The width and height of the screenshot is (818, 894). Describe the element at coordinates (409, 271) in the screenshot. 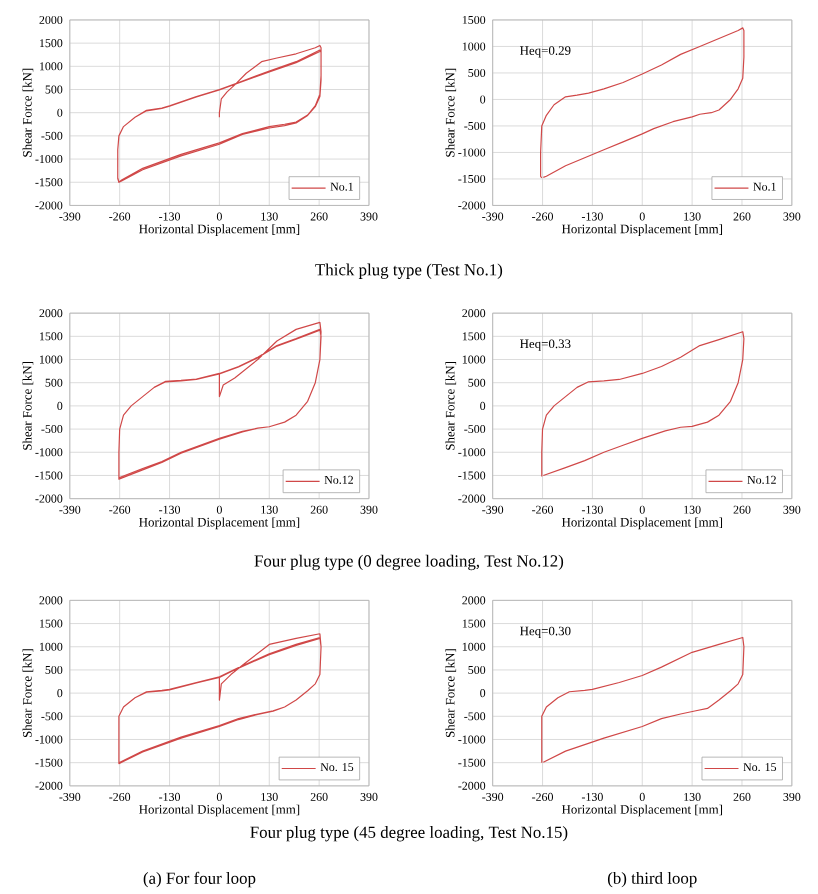

I see `text: Thick plug type (Test No.1)` at that location.